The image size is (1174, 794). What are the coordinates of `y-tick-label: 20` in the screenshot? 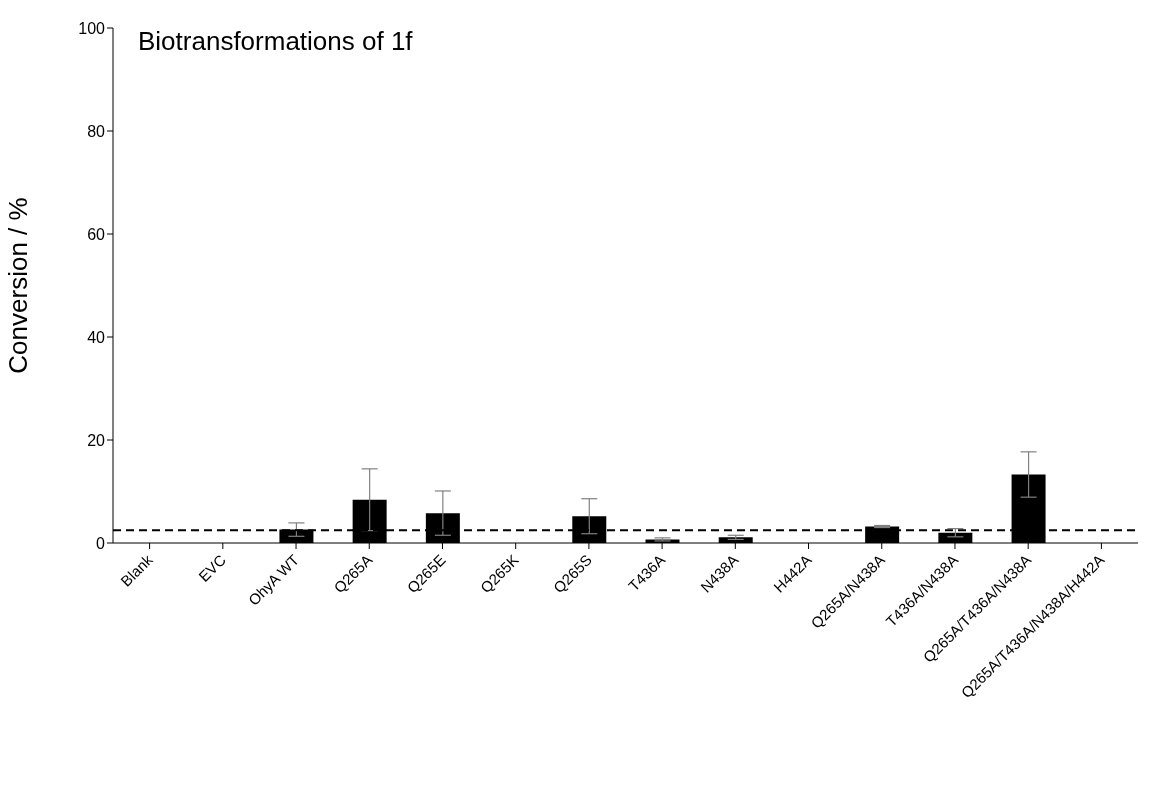 It's located at (96, 440).